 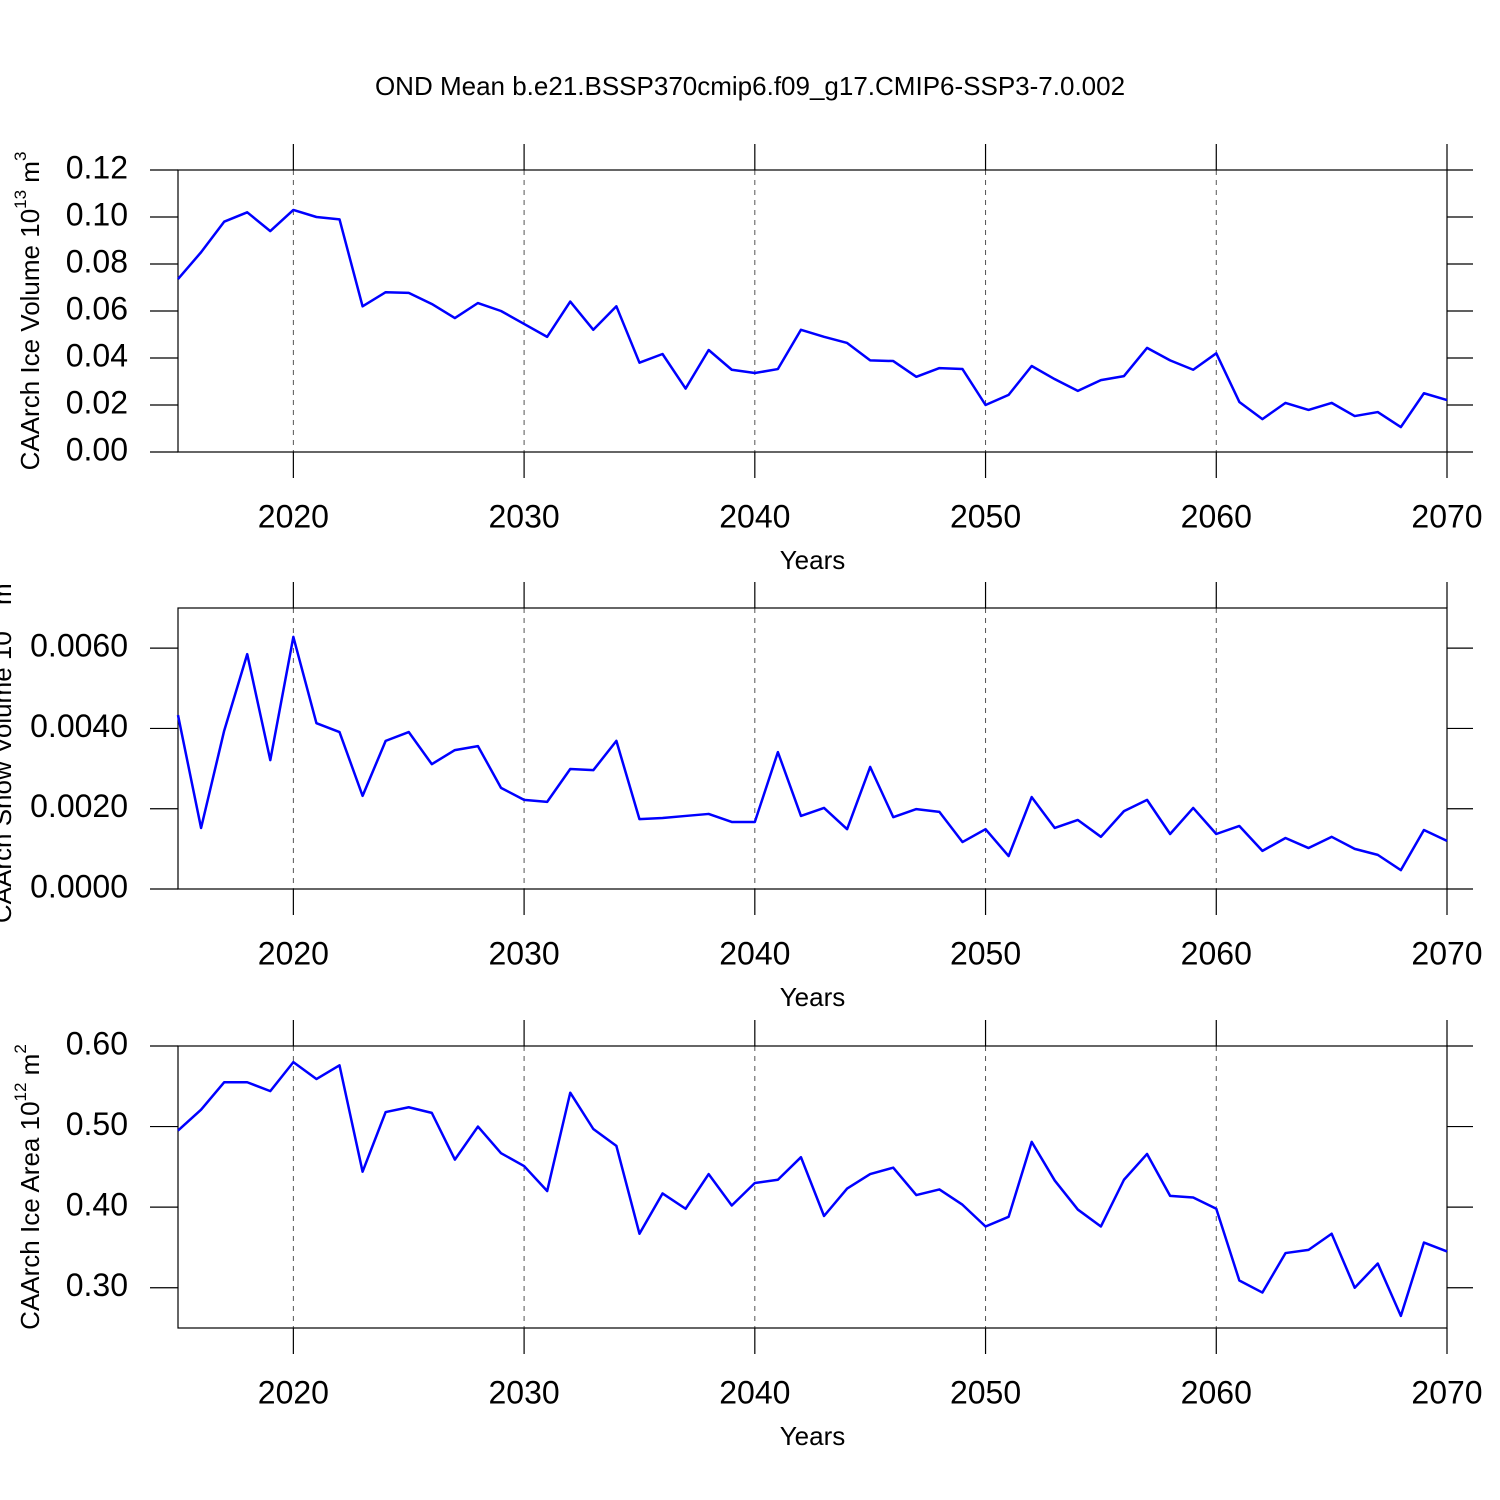 I want to click on y-tick-label: 0.0040, so click(x=79, y=726).